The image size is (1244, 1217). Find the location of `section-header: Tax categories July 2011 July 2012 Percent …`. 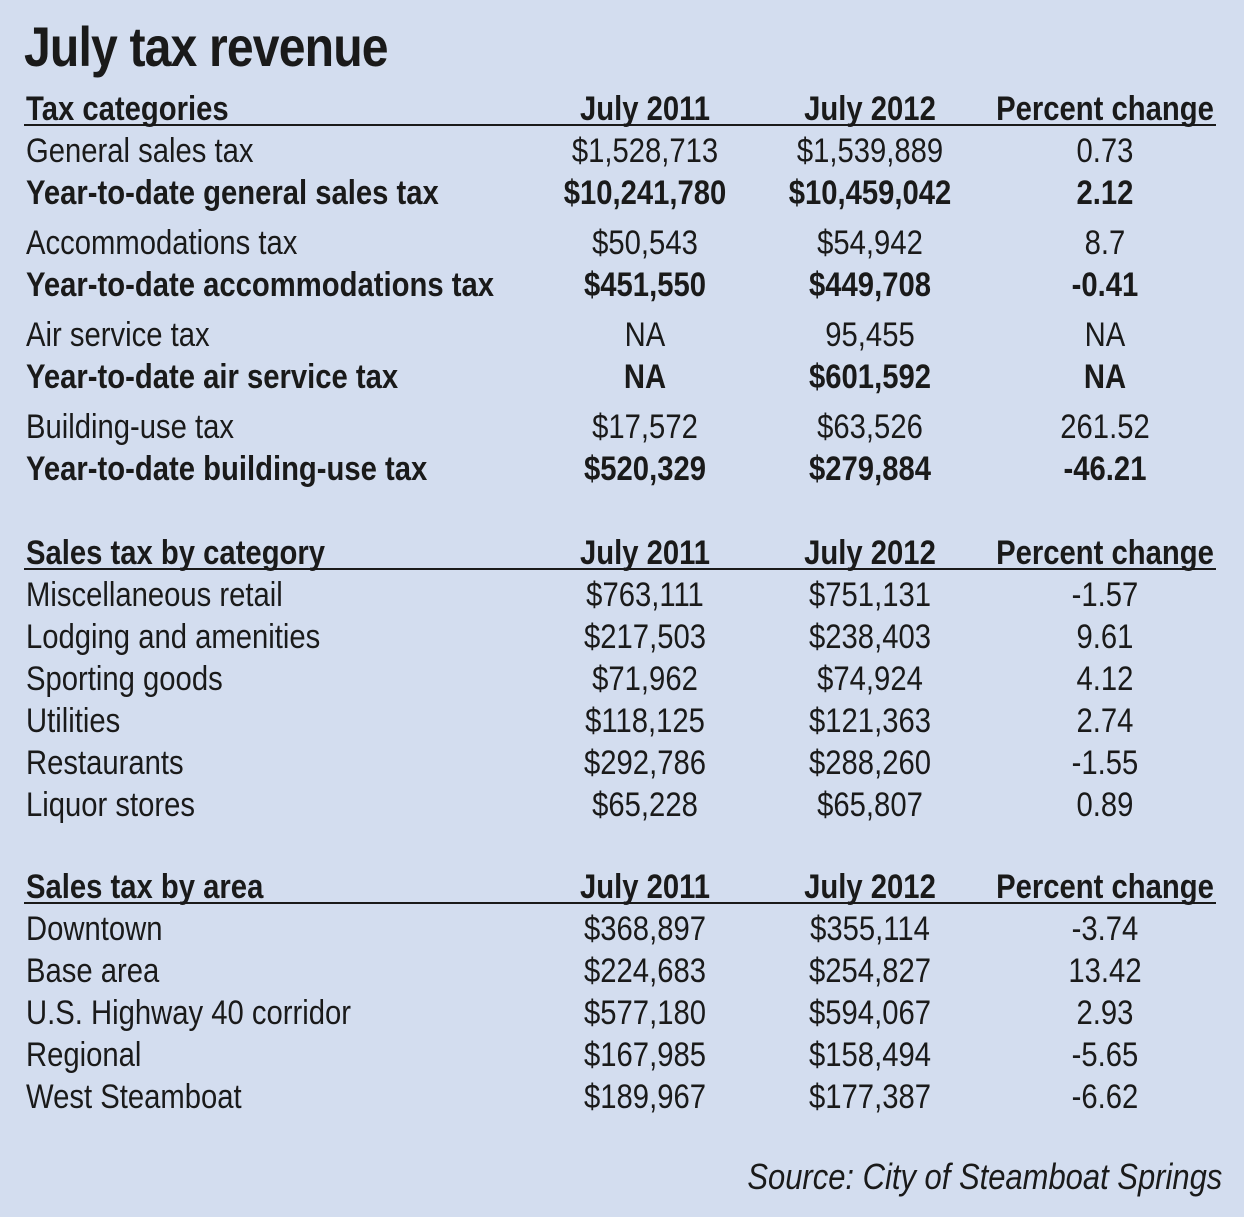

section-header: Tax categories July 2011 July 2012 Percent … is located at coordinates (622, 109).